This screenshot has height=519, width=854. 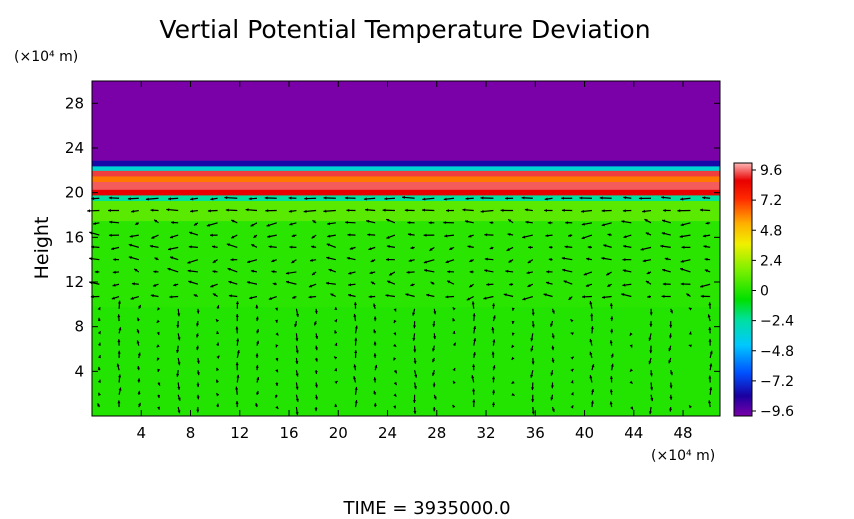 I want to click on colorbar-tick-label: 2.4, so click(x=771, y=261).